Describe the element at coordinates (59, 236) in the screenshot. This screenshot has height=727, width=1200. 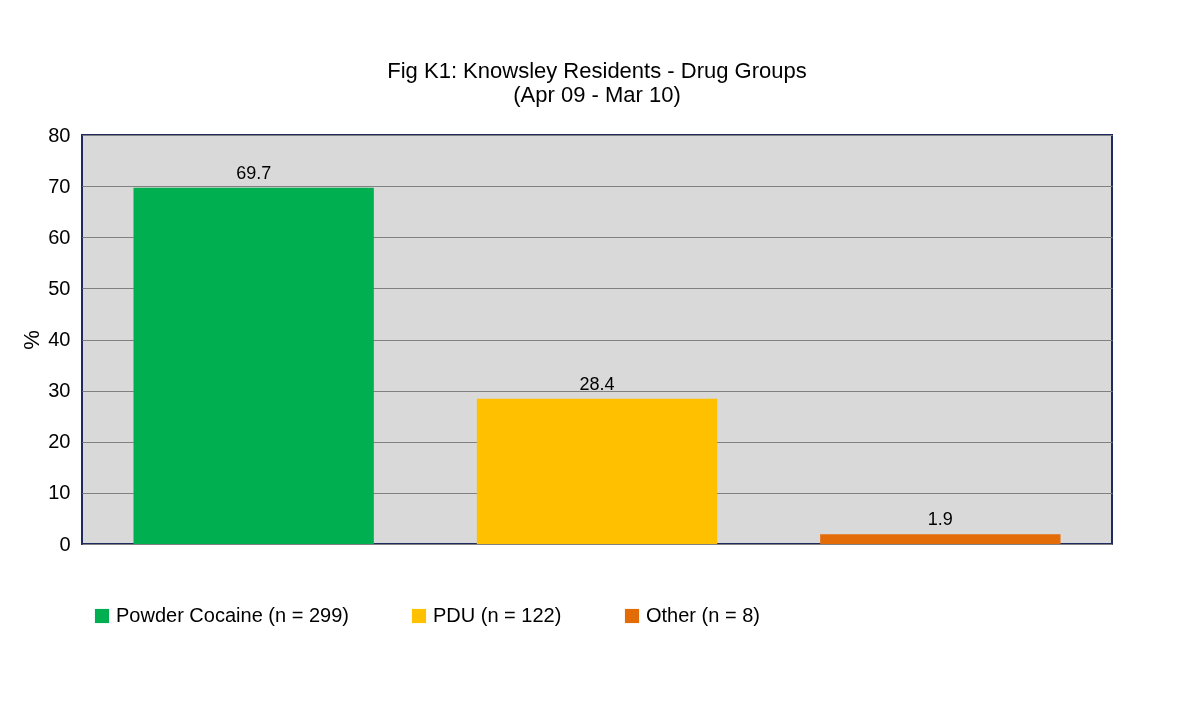
I see `y-tick-label: 60` at that location.